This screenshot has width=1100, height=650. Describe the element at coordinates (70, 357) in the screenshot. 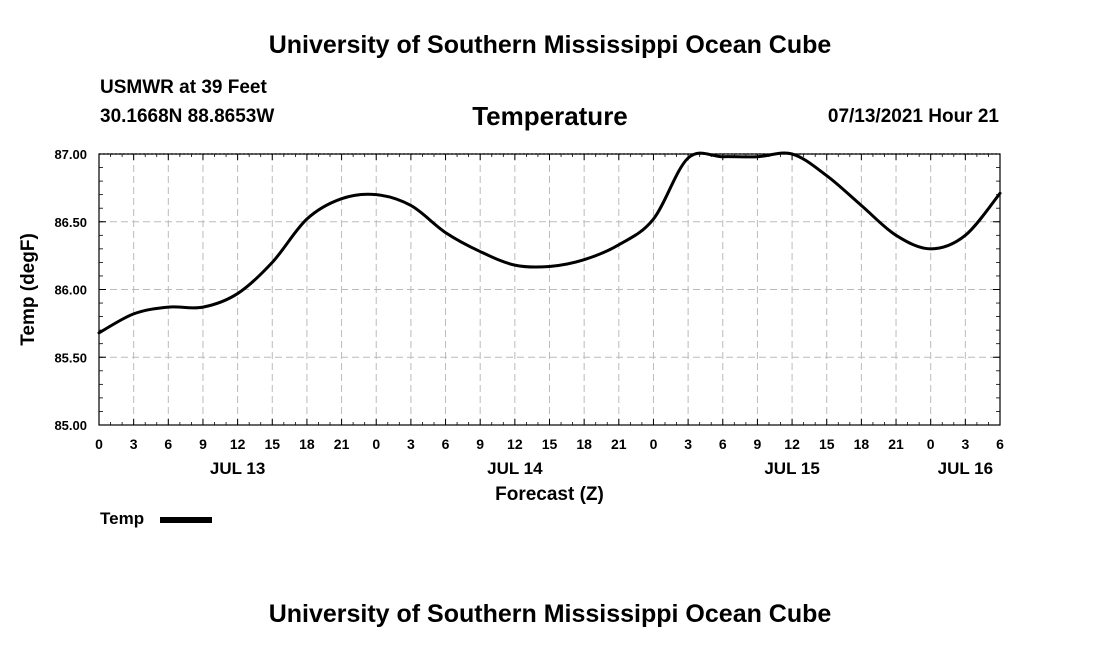

I see `y-tick-label: 85.50` at that location.